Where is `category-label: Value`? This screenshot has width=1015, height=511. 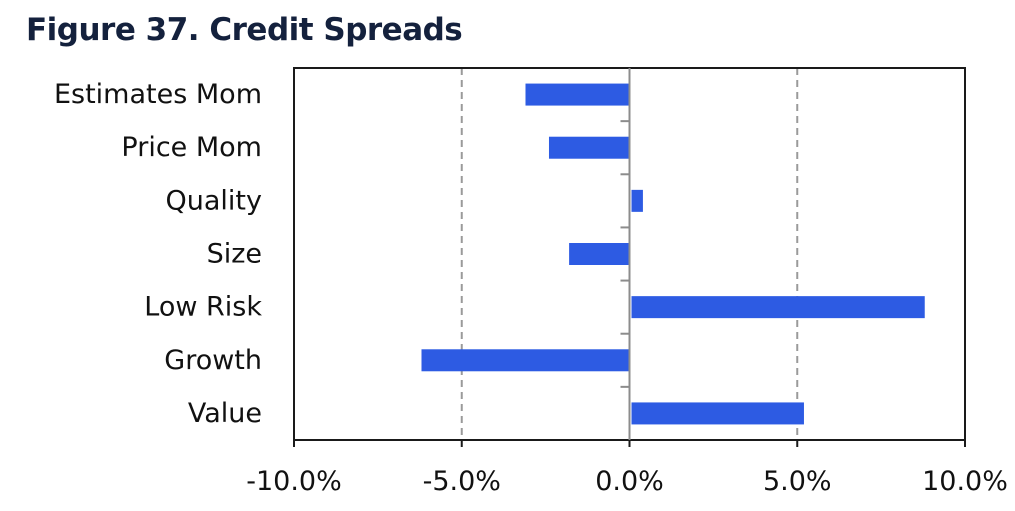 category-label: Value is located at coordinates (225, 413).